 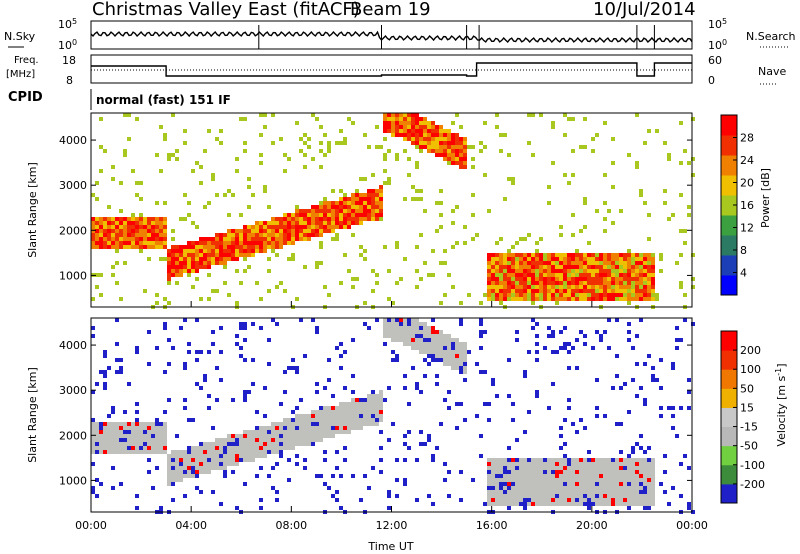 I want to click on cpid-program: normal (fast) 151 IF, so click(x=163, y=100).